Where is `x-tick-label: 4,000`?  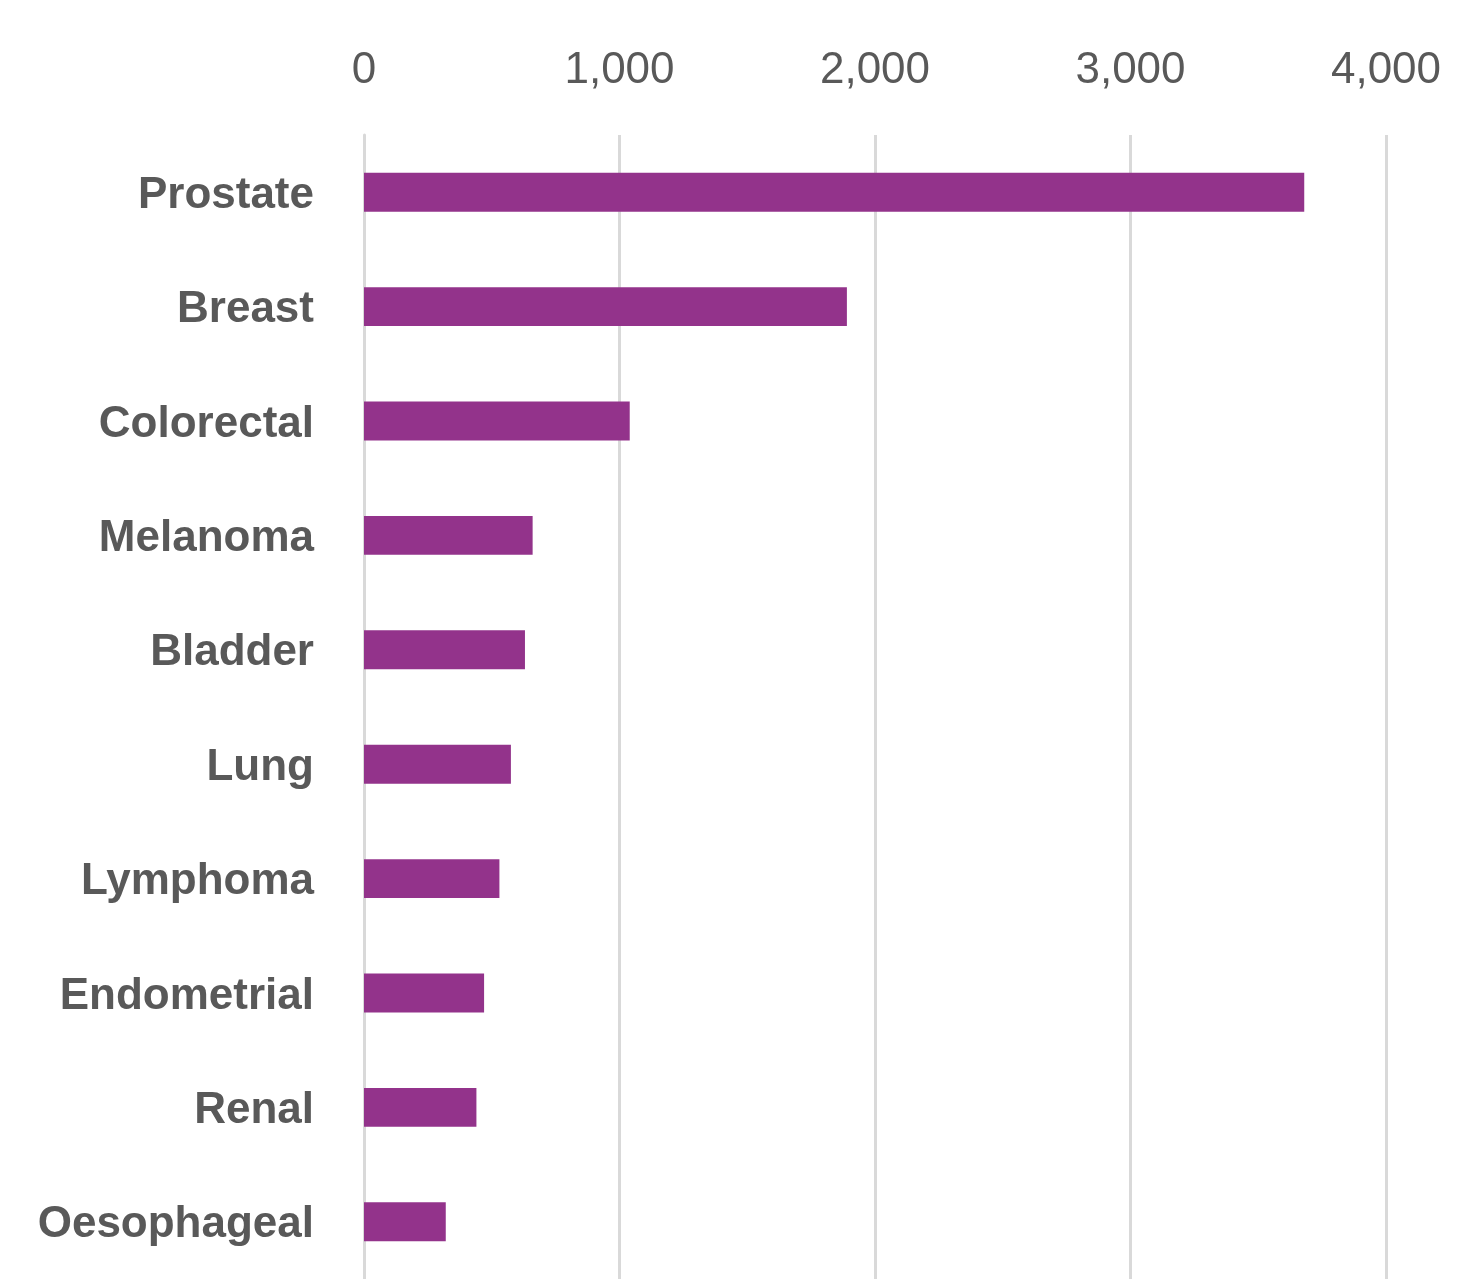 x-tick-label: 4,000 is located at coordinates (1386, 67).